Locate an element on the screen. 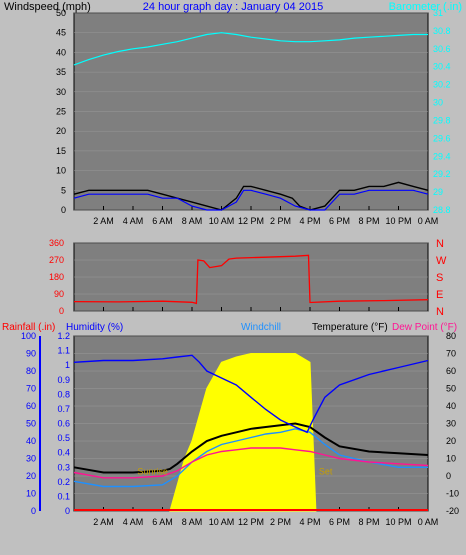 This screenshot has width=466, height=555. y-tick-label: 25 is located at coordinates (61, 112).